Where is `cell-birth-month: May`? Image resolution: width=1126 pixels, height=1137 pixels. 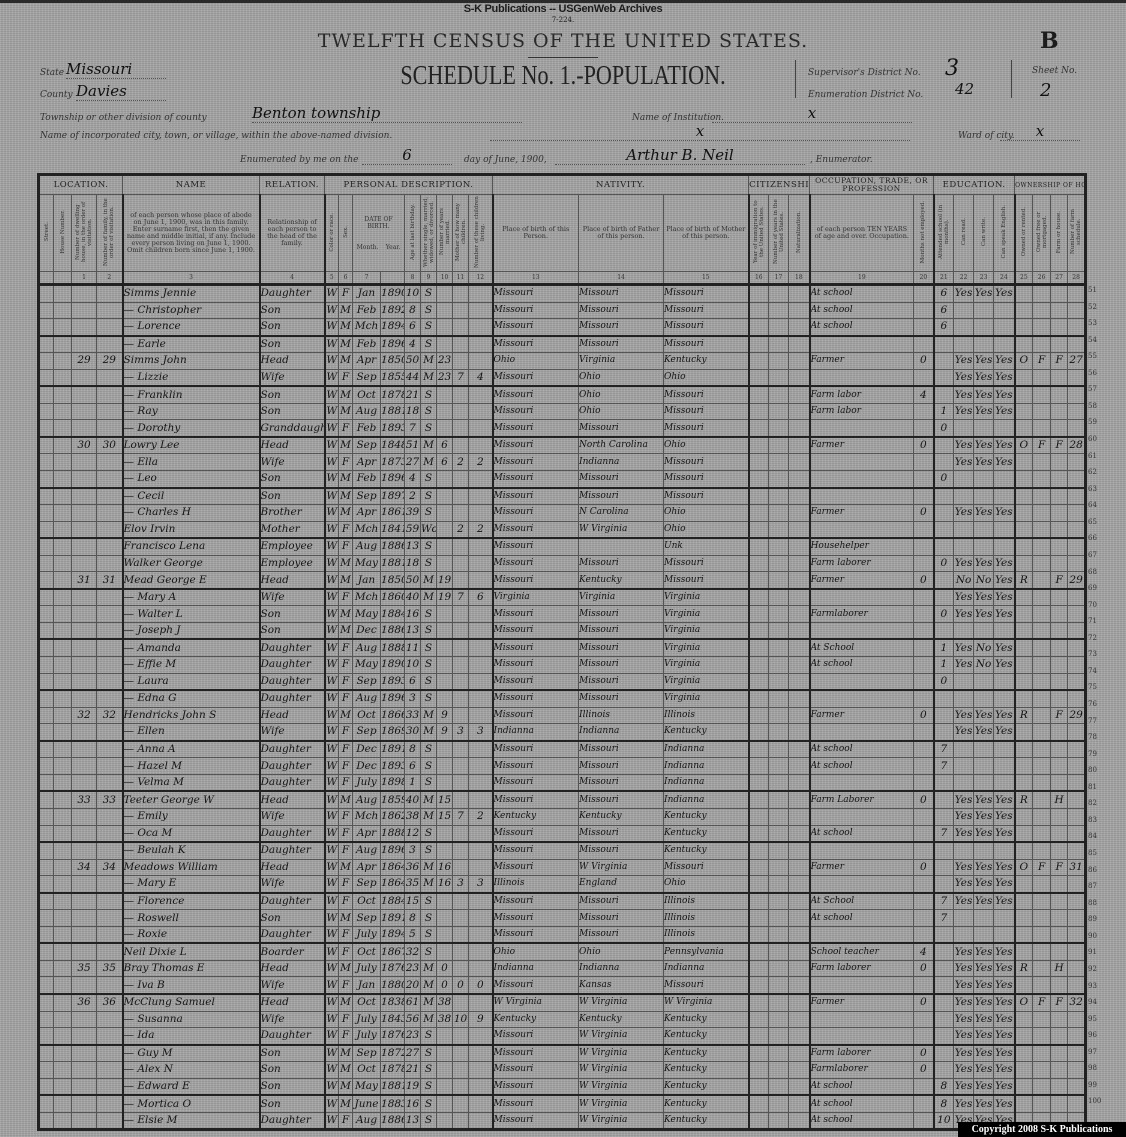
cell-birth-month: May is located at coordinates (367, 665).